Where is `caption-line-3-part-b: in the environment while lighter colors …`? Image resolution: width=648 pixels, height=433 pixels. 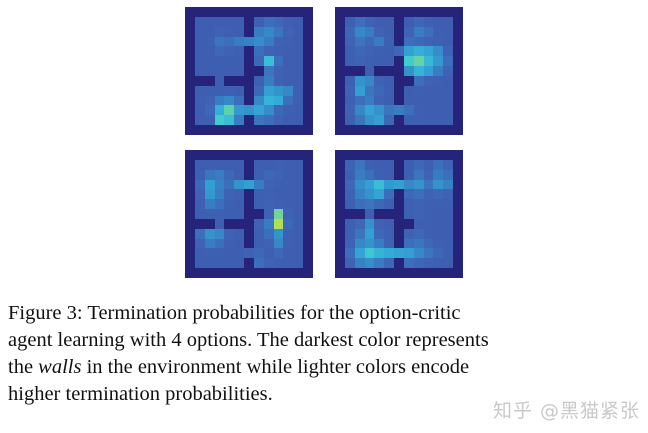
caption-line-3-part-b: in the environment while lighter colors … is located at coordinates (275, 367).